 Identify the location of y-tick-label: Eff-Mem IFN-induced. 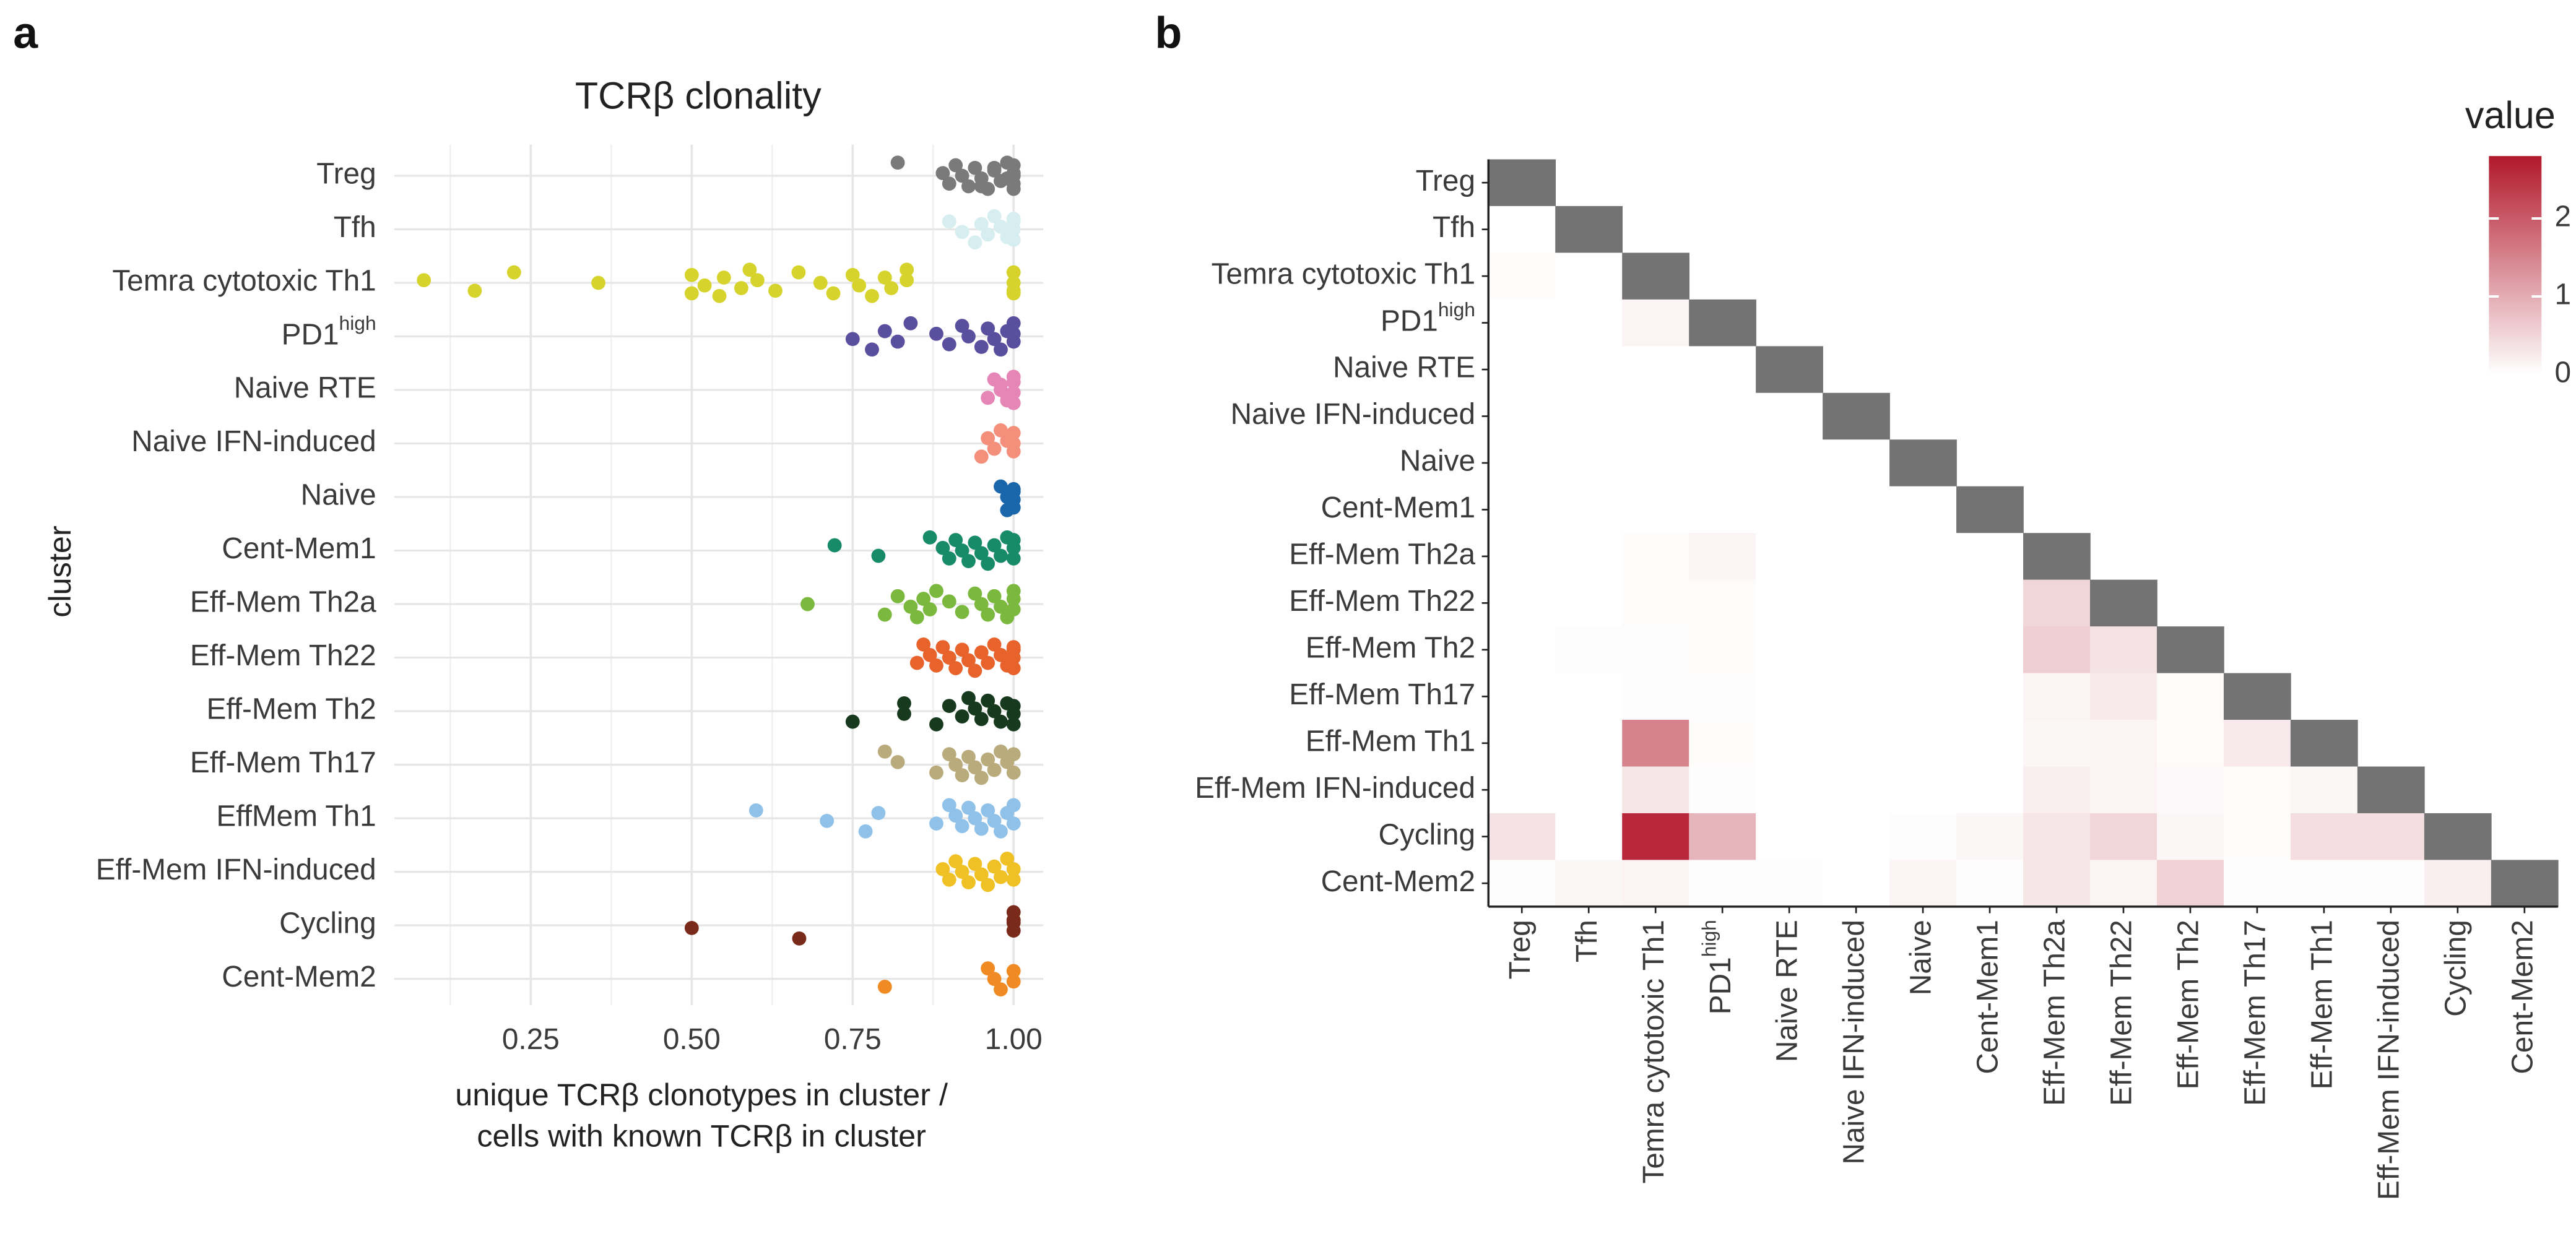
(236, 869).